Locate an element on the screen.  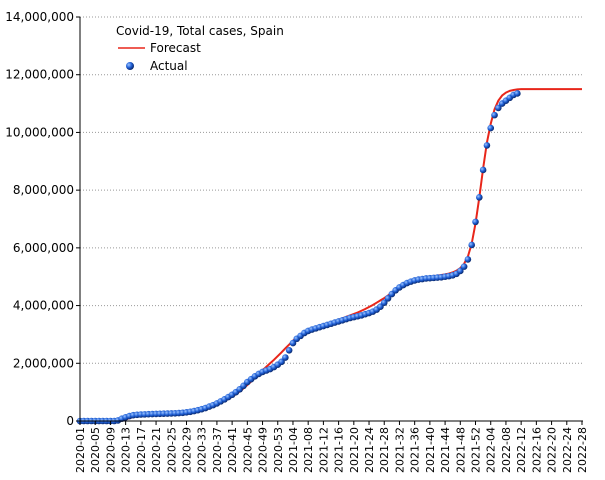
y-tick-label: 12,000,000 is located at coordinates (39, 75).